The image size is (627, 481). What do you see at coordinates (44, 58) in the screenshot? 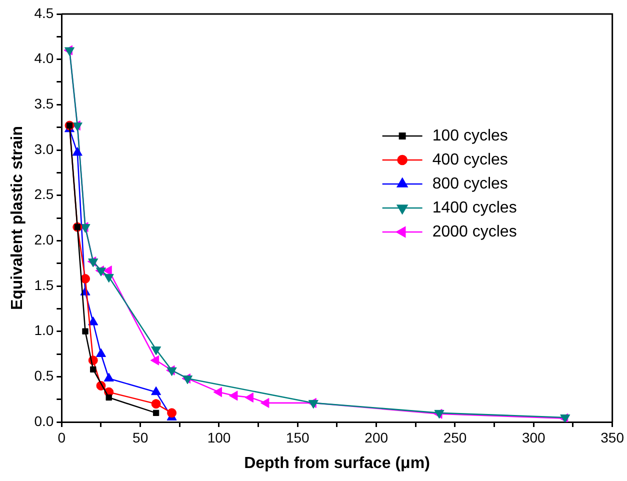
I see `y-tick-label: 4.0` at bounding box center [44, 58].